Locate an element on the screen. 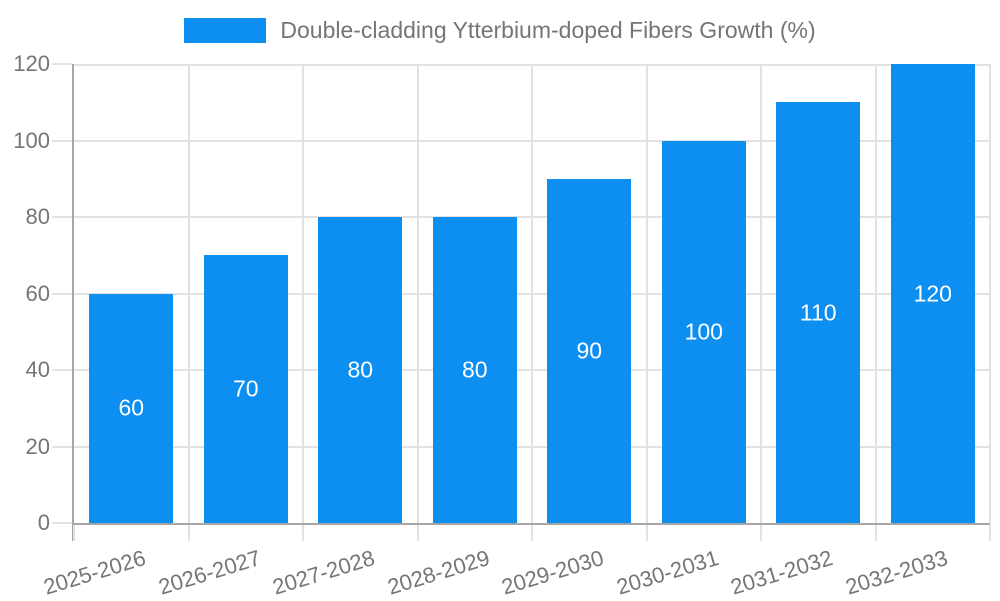  bar-value-label: 90 is located at coordinates (589, 350).